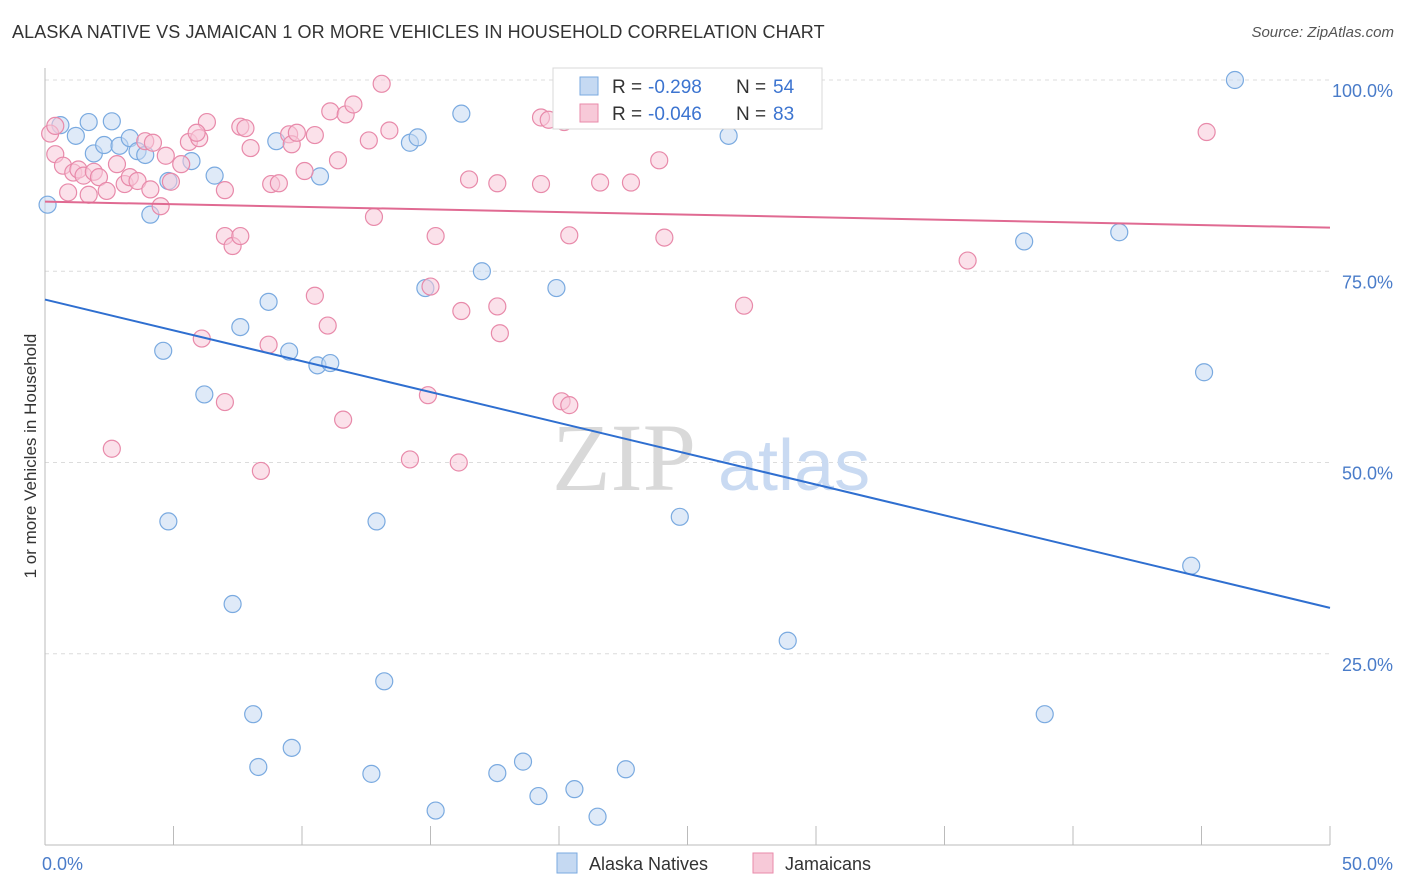  What do you see at coordinates (713, 863) in the screenshot?
I see `bottom-legend: Alaska Natives Jamaicans` at bounding box center [713, 863].